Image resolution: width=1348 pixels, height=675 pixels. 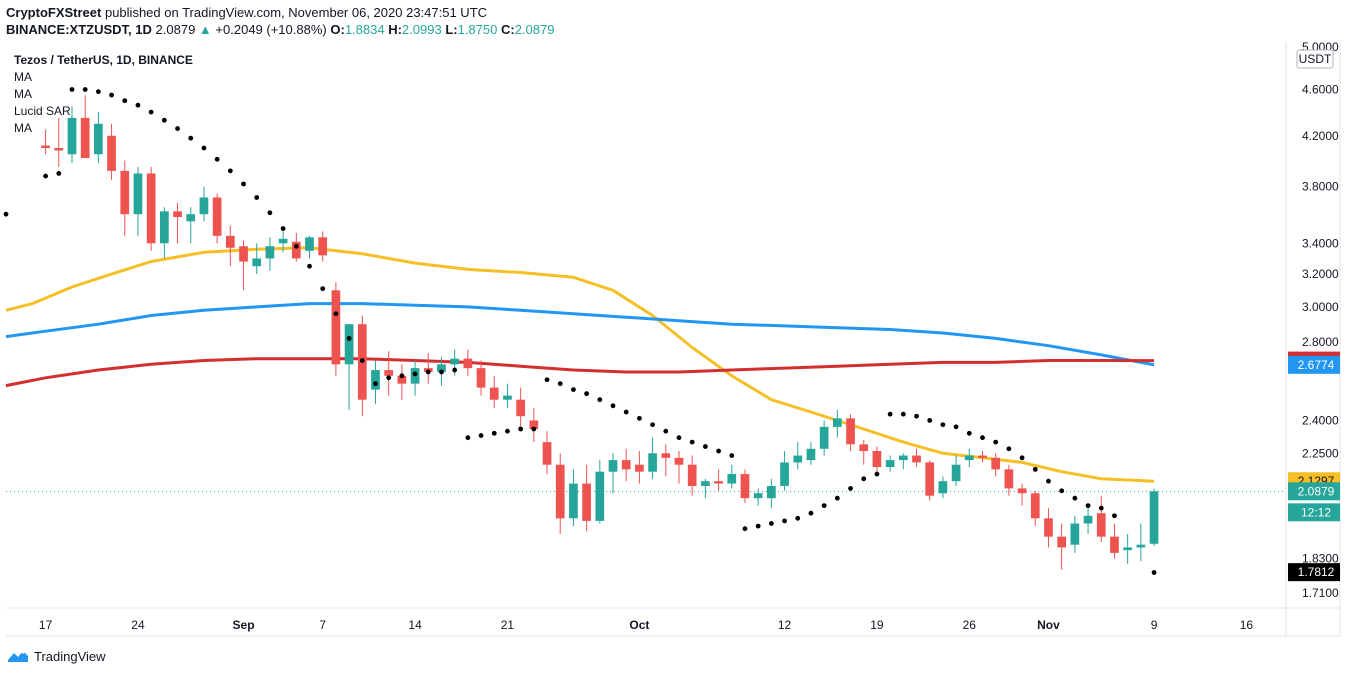 I want to click on tradingview-footer: TradingView, so click(x=56, y=656).